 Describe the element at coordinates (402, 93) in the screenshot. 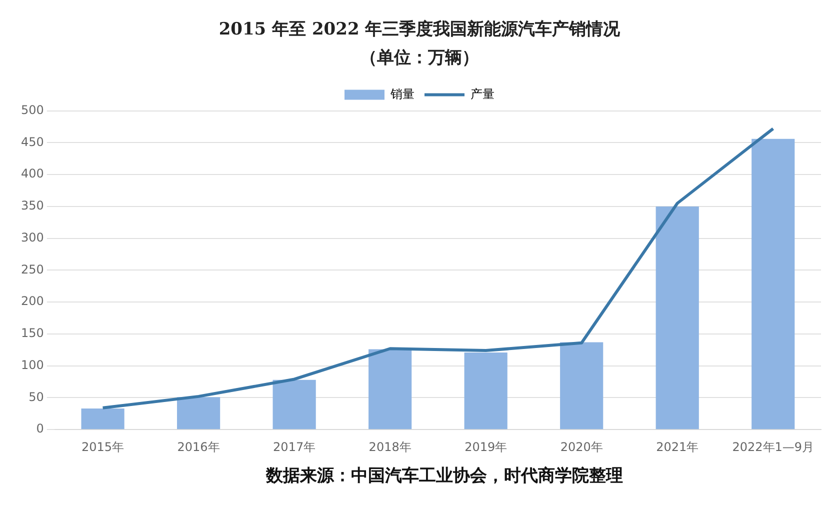

I see `legend-label: 销量` at that location.